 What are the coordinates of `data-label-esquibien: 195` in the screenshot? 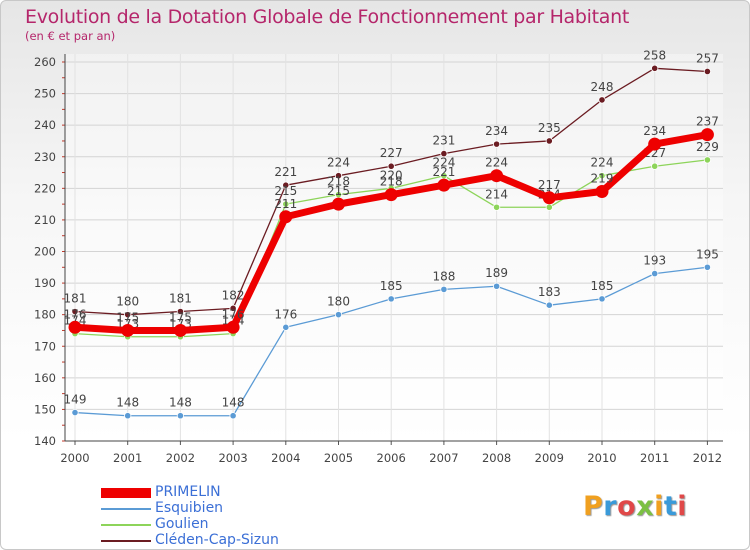 It's located at (707, 254).